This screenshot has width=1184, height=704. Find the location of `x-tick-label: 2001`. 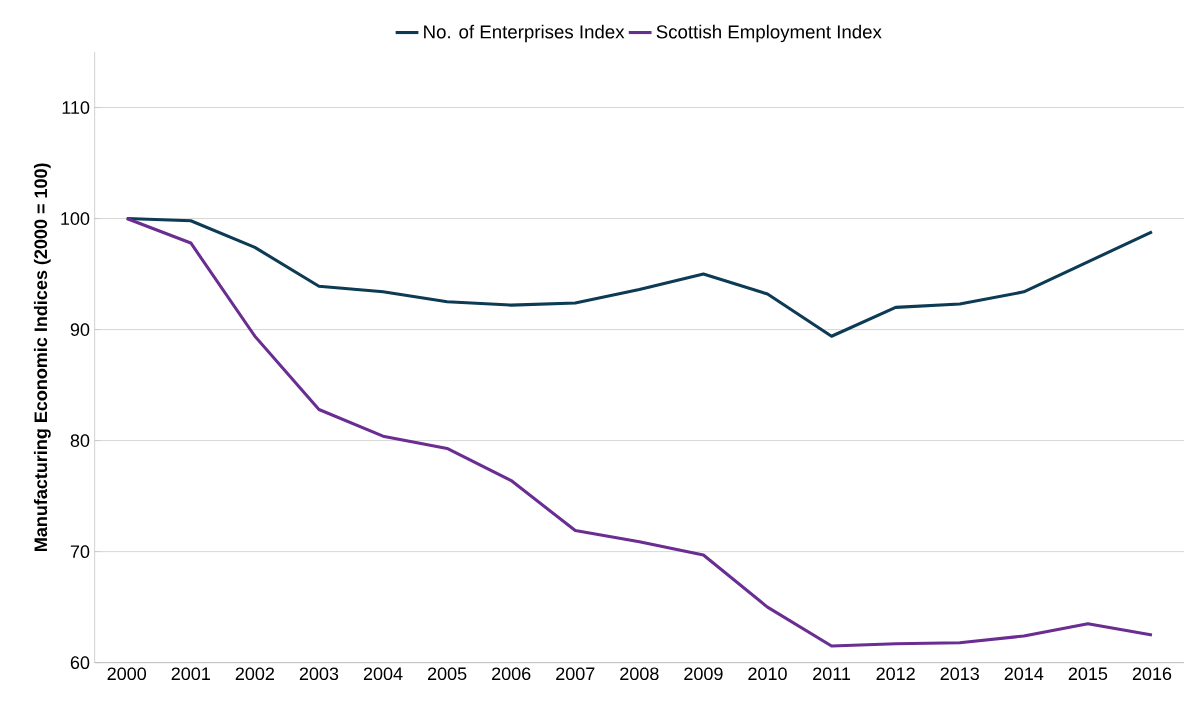

x-tick-label: 2001 is located at coordinates (190, 674).